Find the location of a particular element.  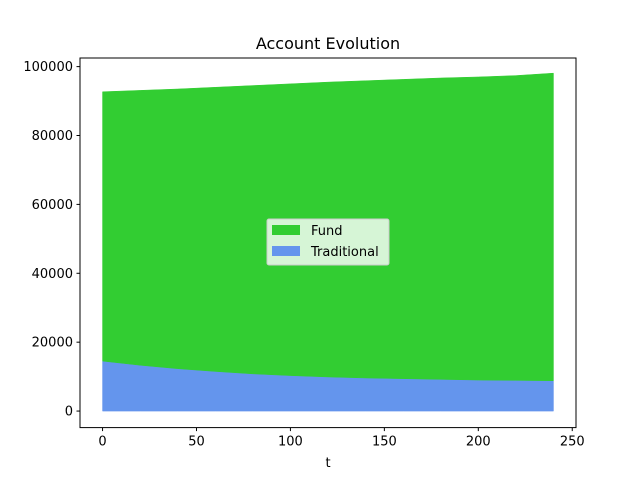

x-tick-label: 150 is located at coordinates (384, 442).